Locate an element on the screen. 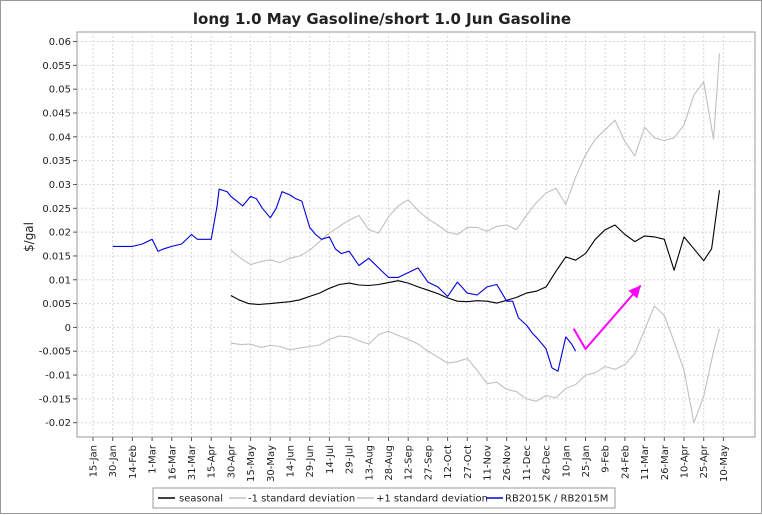  y-tick-label: 0.055 is located at coordinates (56, 66).